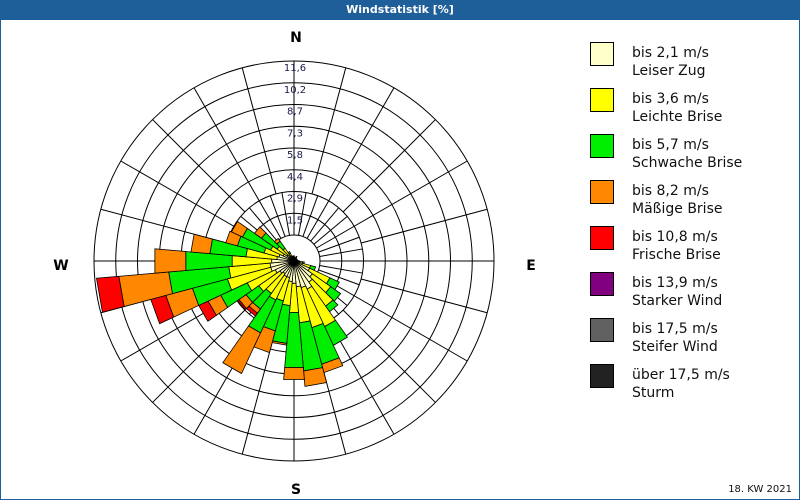  Describe the element at coordinates (670, 99) in the screenshot. I see `legend-range: bis 3,6 m/s` at that location.